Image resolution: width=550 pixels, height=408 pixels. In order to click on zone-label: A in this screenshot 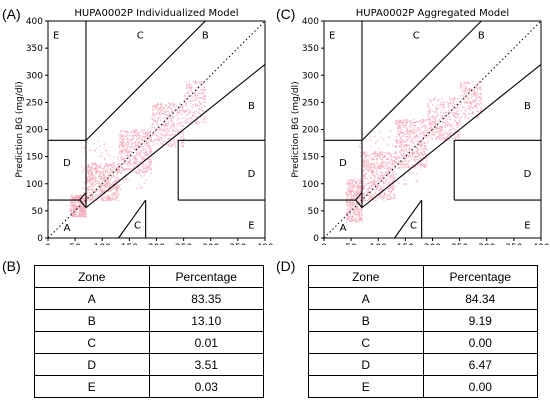, I will do `click(67, 228)`.